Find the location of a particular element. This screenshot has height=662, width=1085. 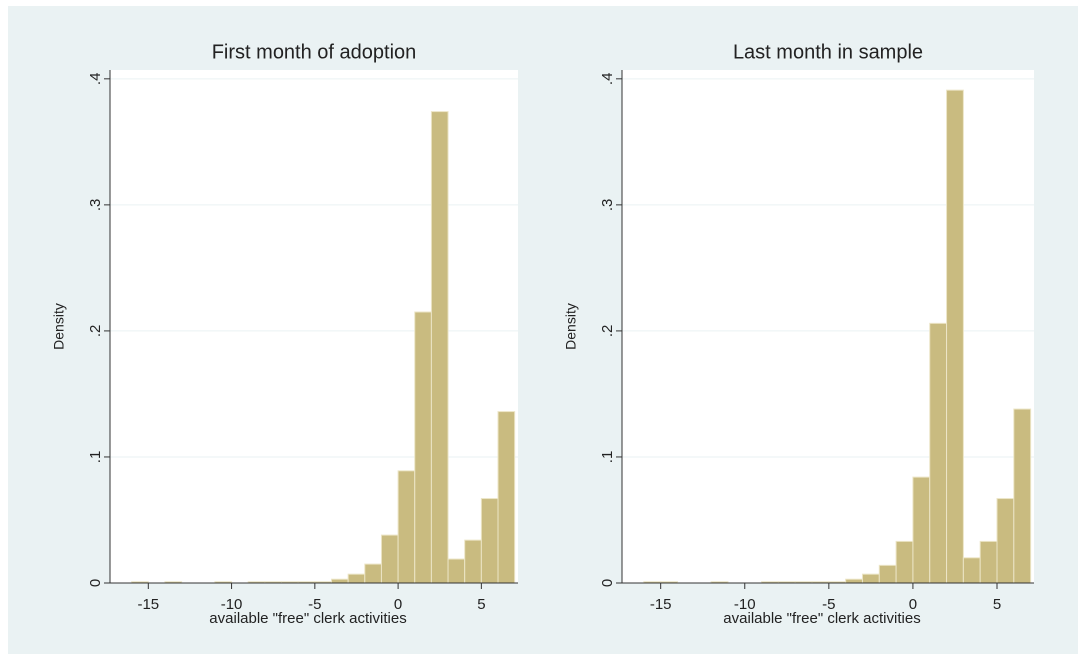

chart-title: First month of adoption is located at coordinates (314, 52).